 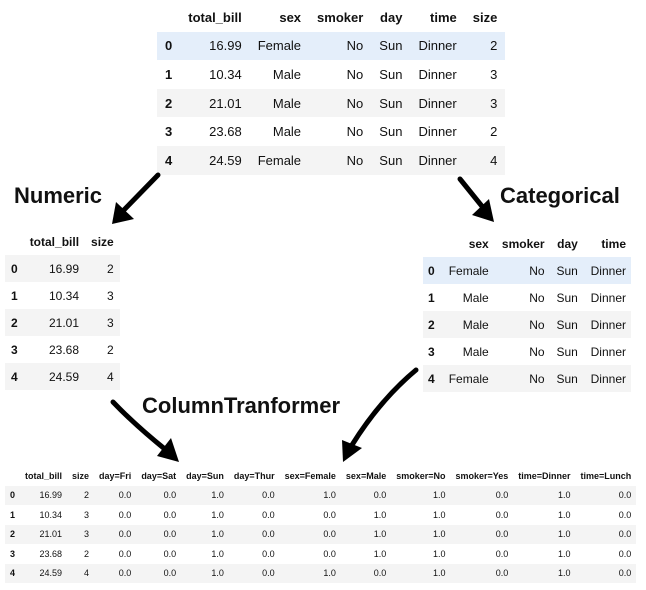 I want to click on table-row: 0 16.99 Female No Sun Dinner 2, so click(x=331, y=46).